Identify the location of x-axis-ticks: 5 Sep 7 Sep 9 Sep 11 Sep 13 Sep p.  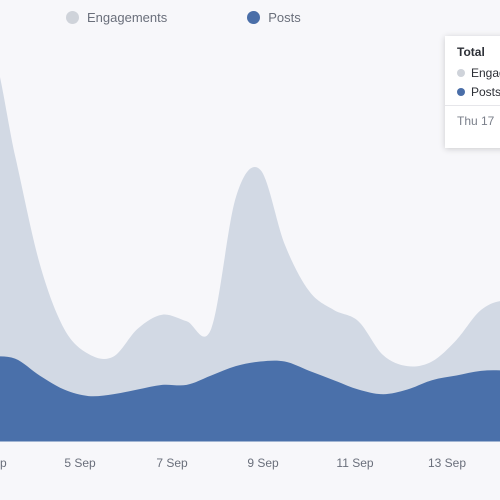
(233, 463).